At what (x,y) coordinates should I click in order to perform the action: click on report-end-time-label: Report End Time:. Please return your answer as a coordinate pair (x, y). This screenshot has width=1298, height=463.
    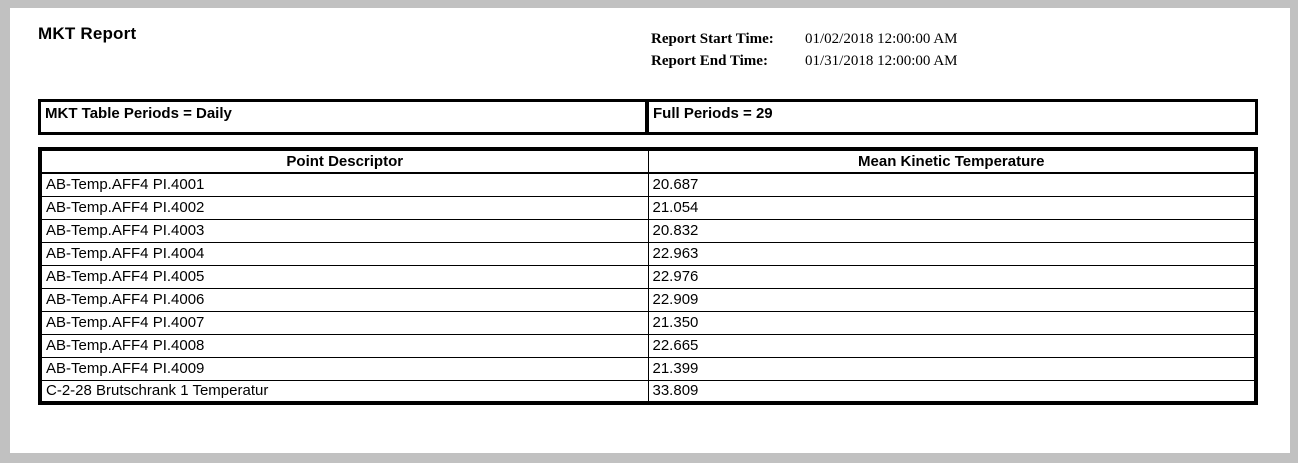
    Looking at the image, I should click on (709, 61).